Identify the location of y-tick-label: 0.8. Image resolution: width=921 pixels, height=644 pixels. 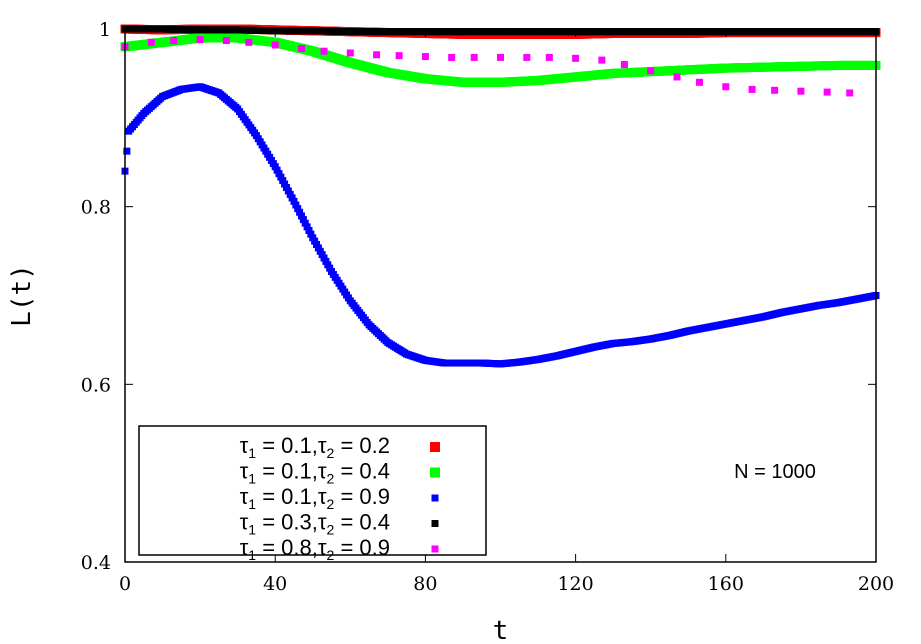
(96, 208).